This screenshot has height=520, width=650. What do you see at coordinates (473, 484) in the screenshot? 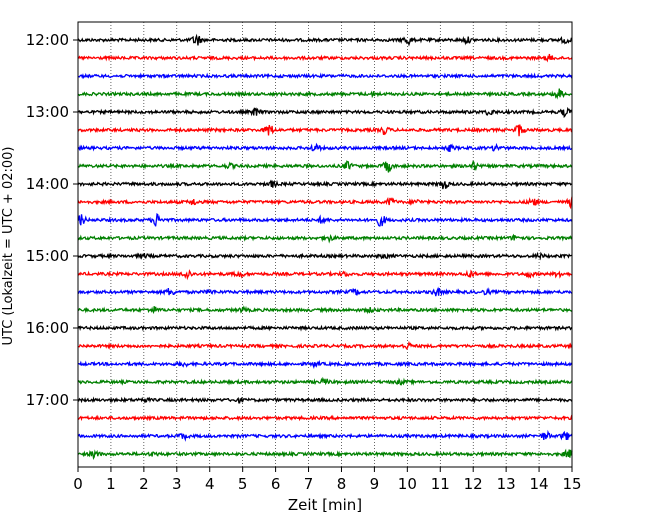
I see `x-tick-label: 12` at bounding box center [473, 484].